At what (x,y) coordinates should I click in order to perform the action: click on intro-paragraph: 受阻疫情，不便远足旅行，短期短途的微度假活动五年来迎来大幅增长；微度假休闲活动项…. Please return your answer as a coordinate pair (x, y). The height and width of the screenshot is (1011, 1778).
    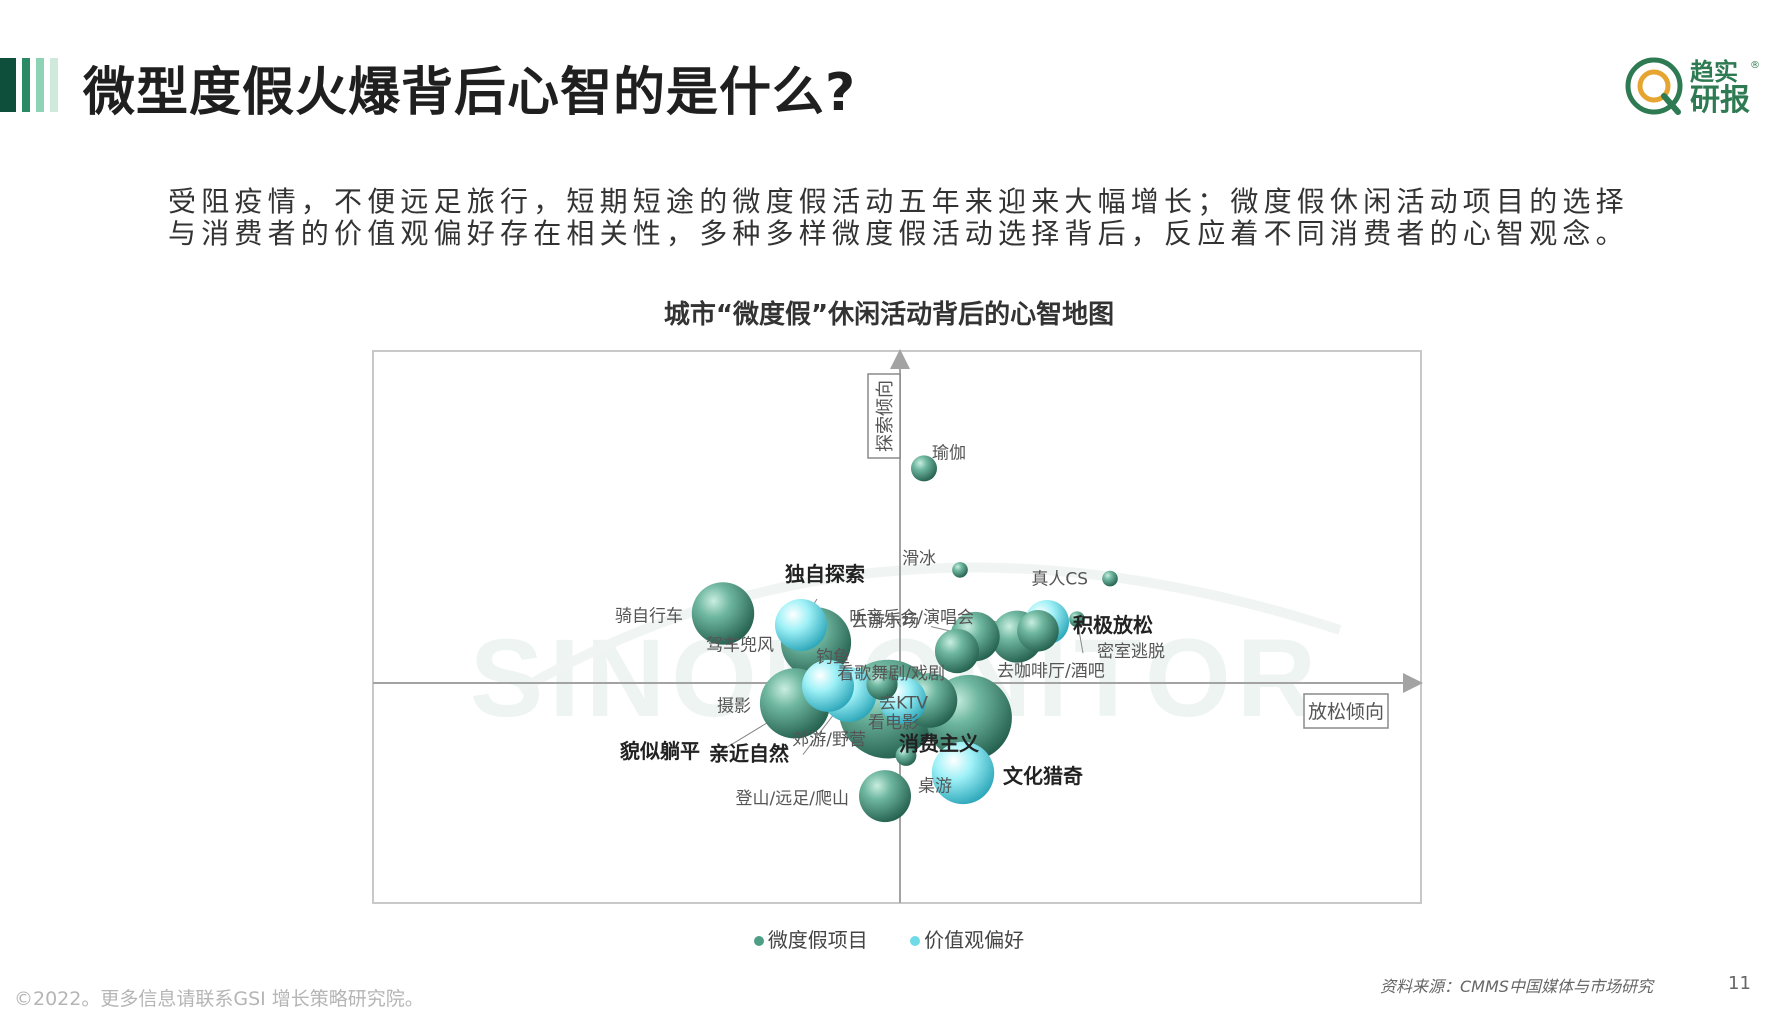
    Looking at the image, I should click on (898, 217).